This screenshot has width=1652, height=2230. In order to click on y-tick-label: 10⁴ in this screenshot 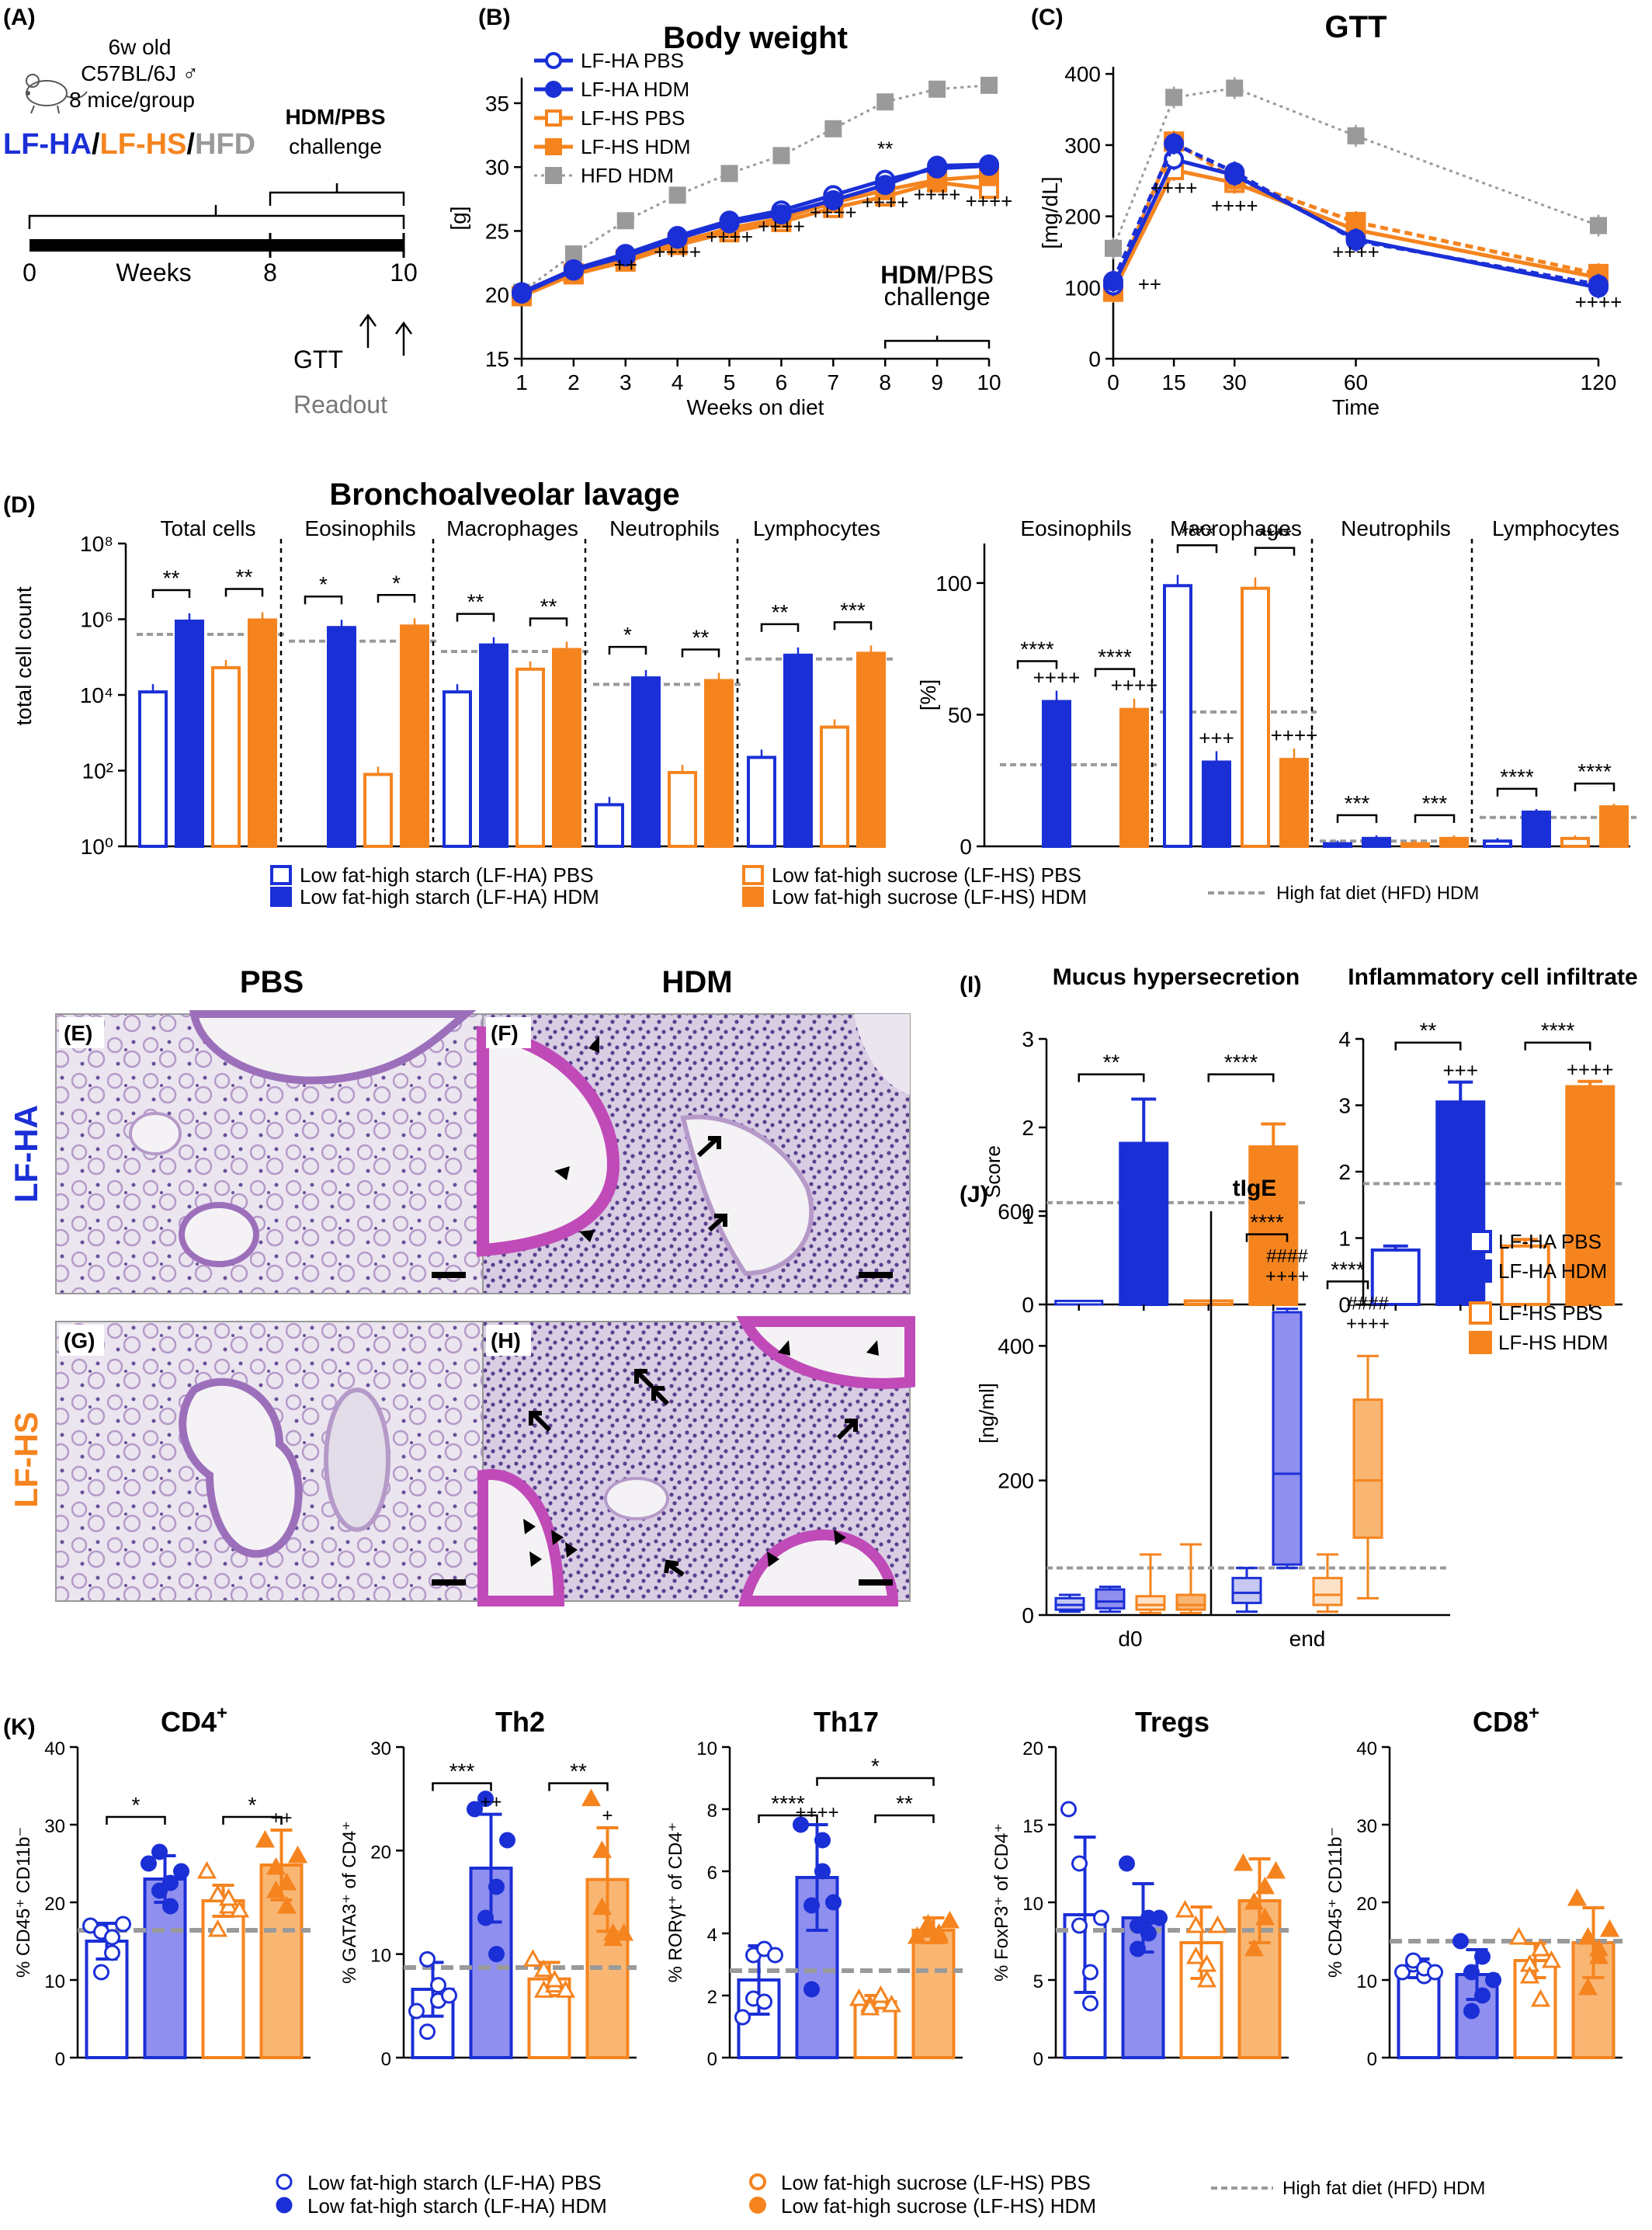, I will do `click(96, 695)`.